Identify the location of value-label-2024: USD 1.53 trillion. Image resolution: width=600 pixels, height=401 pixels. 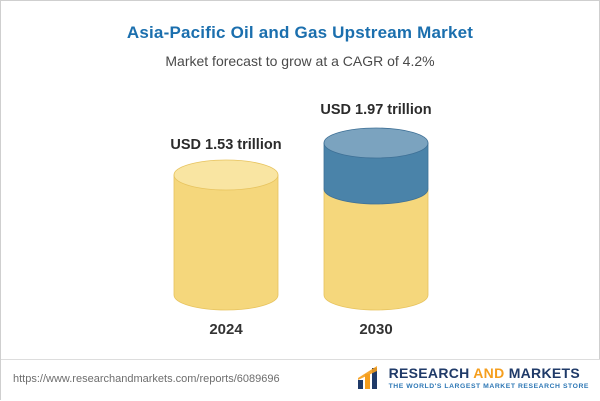
(226, 145).